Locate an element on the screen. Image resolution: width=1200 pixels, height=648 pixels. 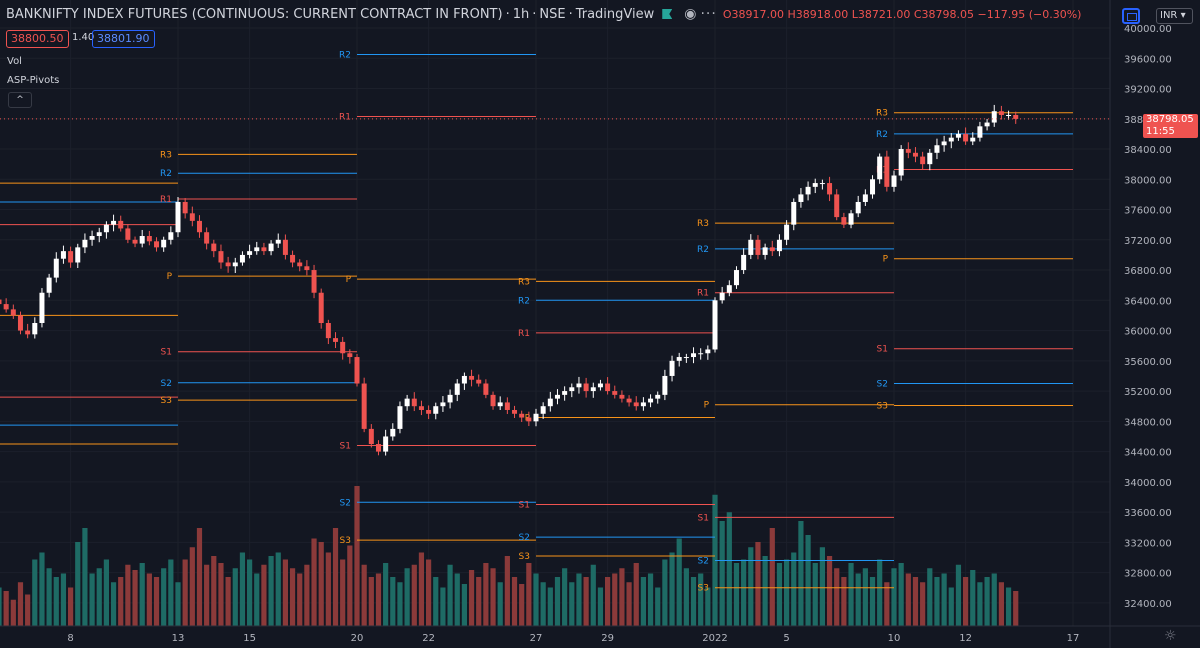
interval-label: 1h is located at coordinates (521, 14).